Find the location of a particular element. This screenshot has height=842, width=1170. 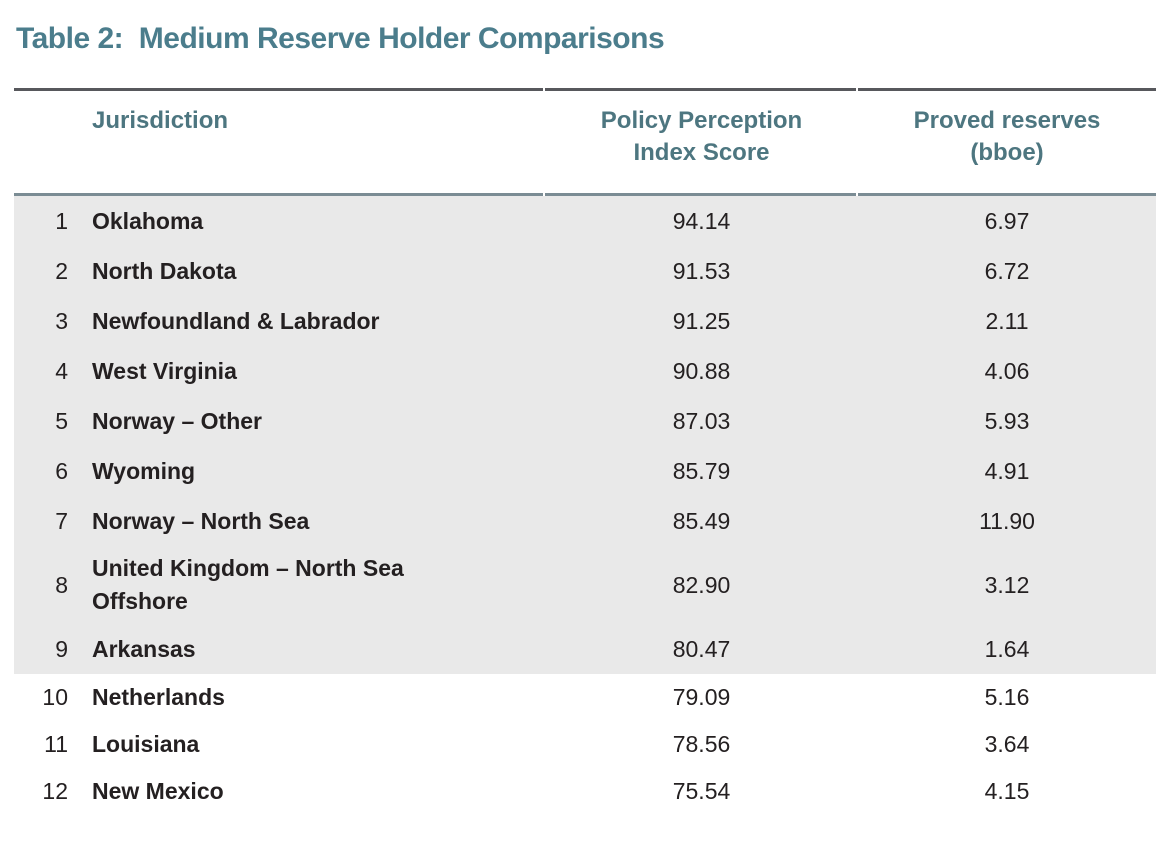

proved-reserves-value: 4.06 is located at coordinates (1007, 370).